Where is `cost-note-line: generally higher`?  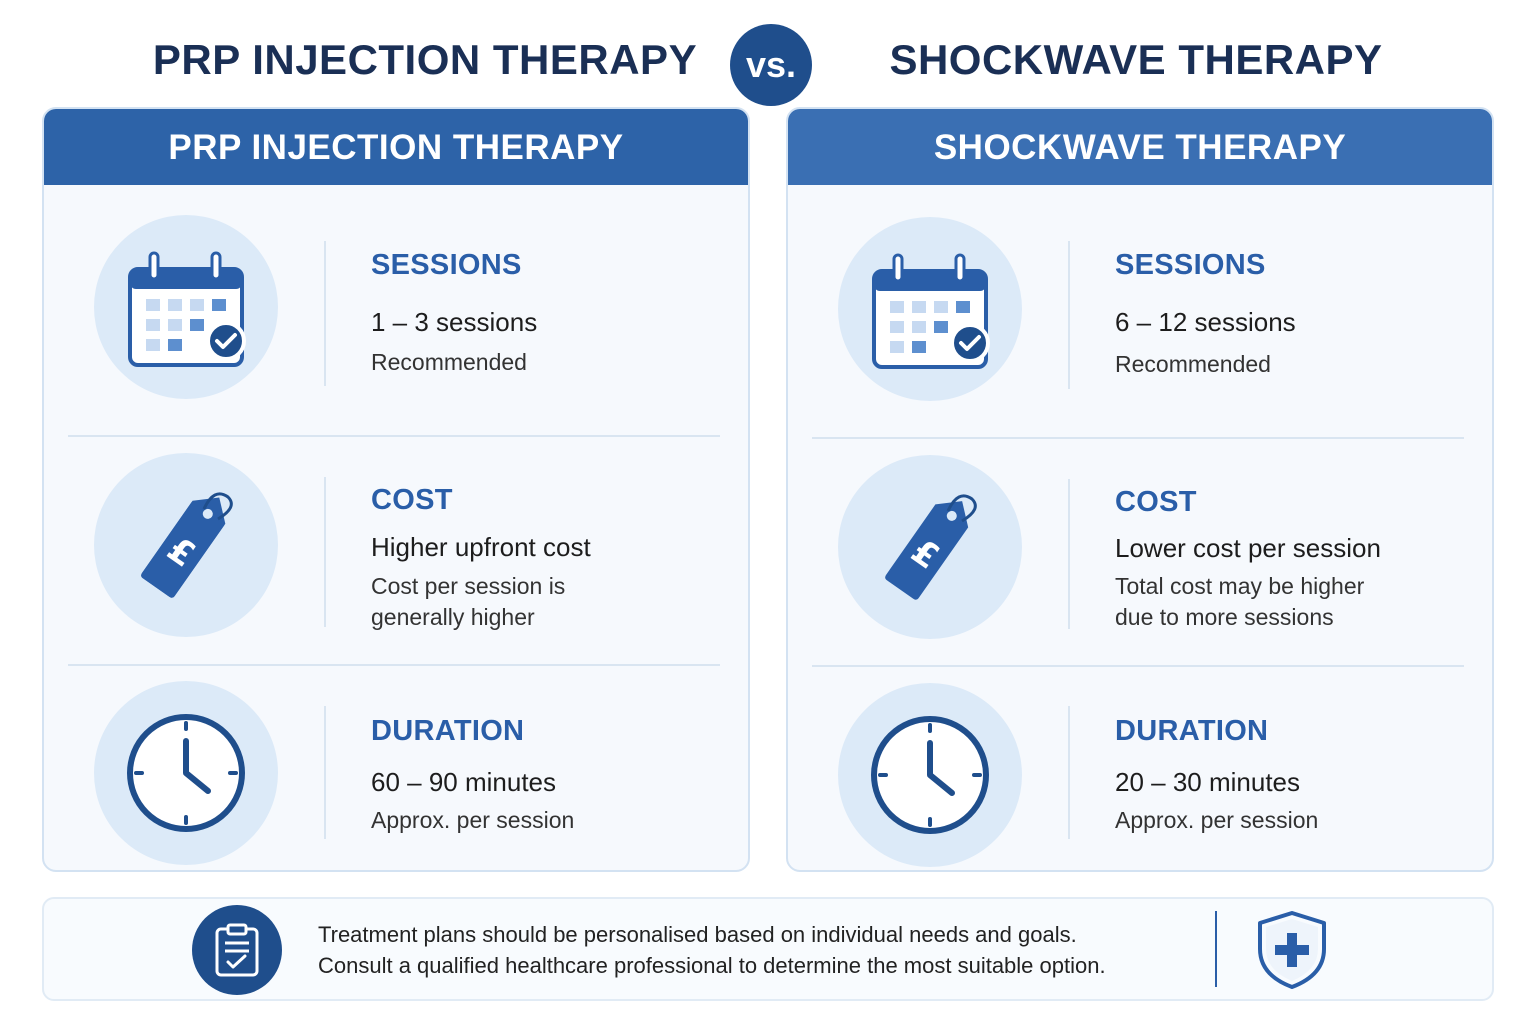
cost-note-line: generally higher is located at coordinates (453, 617).